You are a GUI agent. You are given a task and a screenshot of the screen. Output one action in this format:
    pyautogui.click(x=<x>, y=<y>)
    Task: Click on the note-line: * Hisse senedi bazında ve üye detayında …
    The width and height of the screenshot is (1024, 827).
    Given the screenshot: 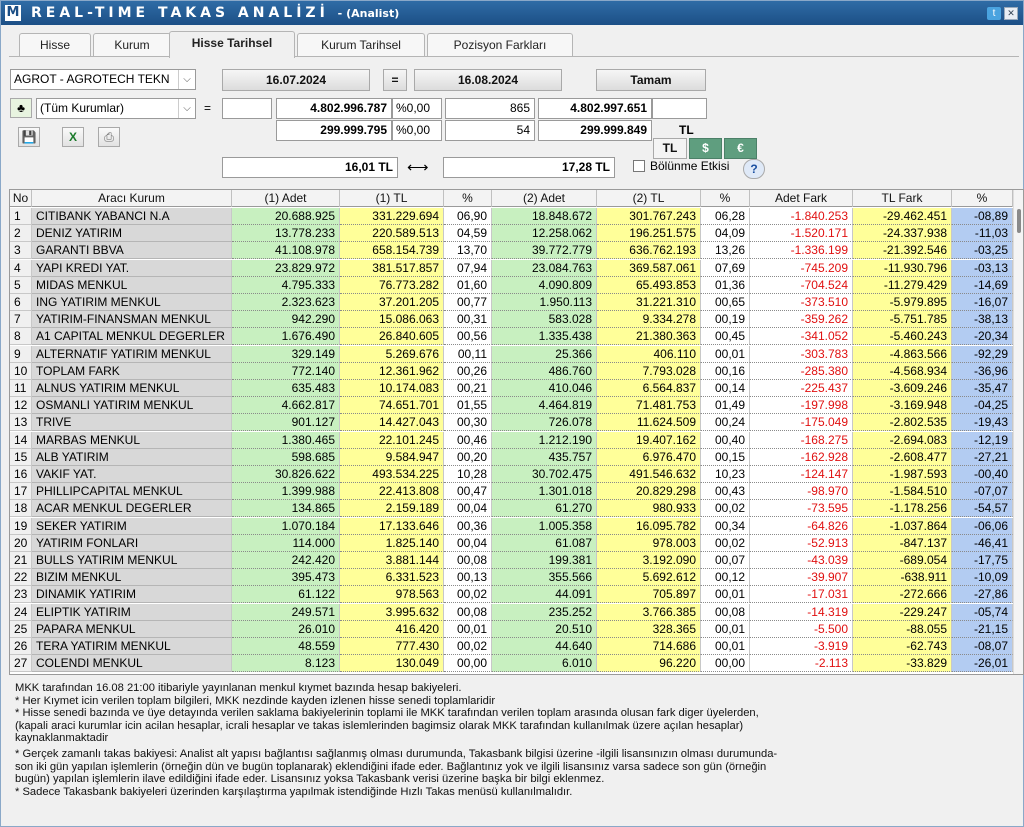 What is the action you would take?
    pyautogui.click(x=387, y=713)
    